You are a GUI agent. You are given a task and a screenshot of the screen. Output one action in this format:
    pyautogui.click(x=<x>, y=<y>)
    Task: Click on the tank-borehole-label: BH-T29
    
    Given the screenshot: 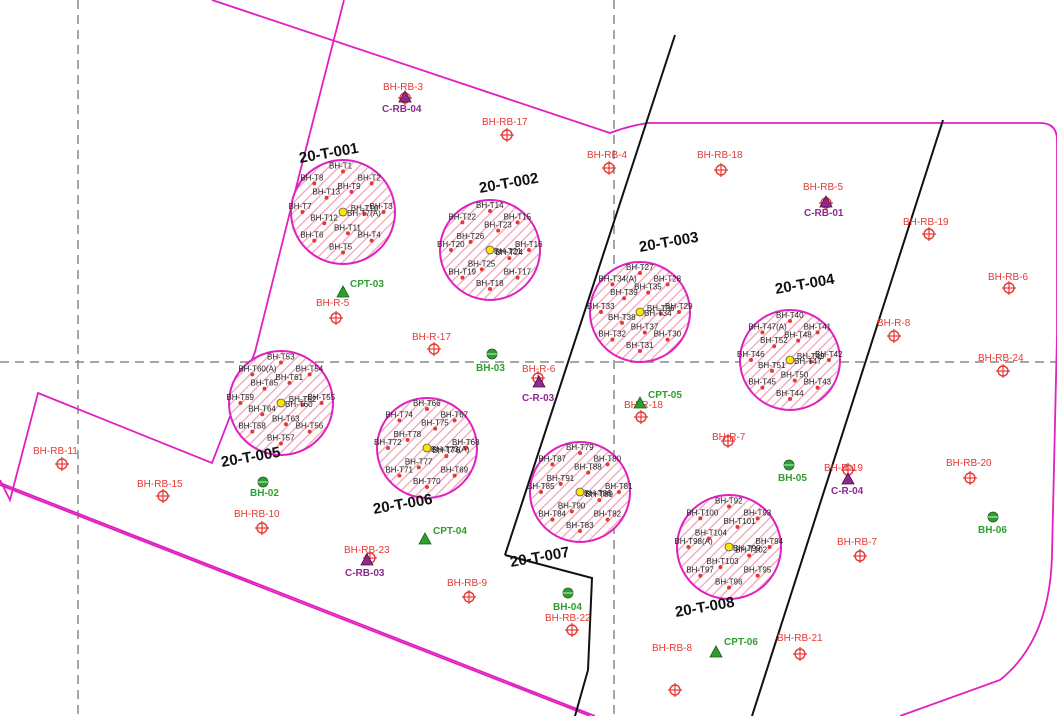 What is the action you would take?
    pyautogui.click(x=679, y=306)
    